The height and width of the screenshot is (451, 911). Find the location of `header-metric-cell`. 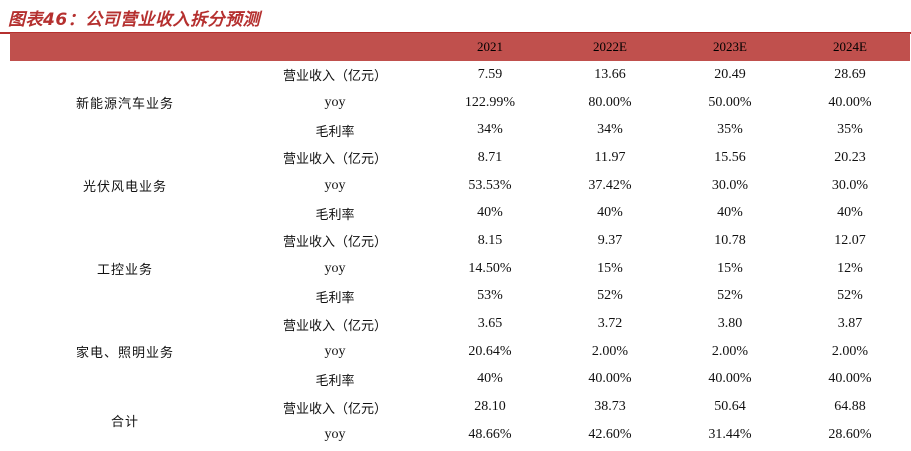

header-metric-cell is located at coordinates (335, 47).